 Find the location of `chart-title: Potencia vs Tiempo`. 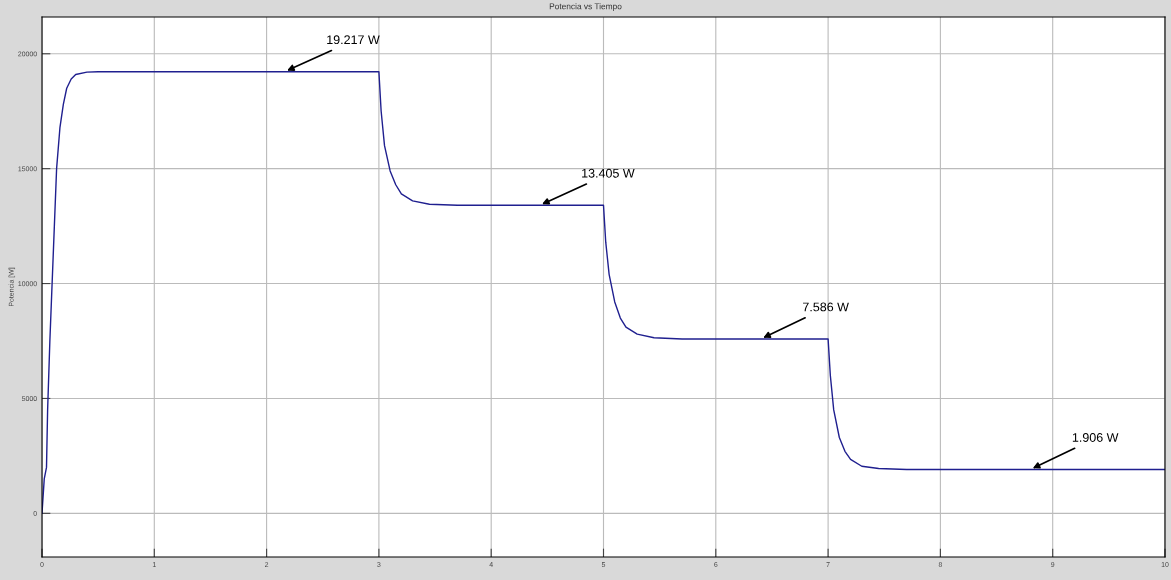

chart-title: Potencia vs Tiempo is located at coordinates (585, 7).